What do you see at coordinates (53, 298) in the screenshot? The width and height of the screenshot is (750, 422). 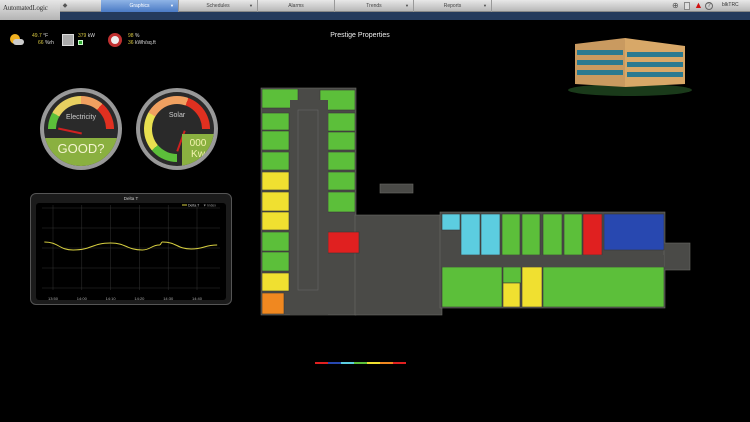 I see `x-tick-label: 13:50` at bounding box center [53, 298].